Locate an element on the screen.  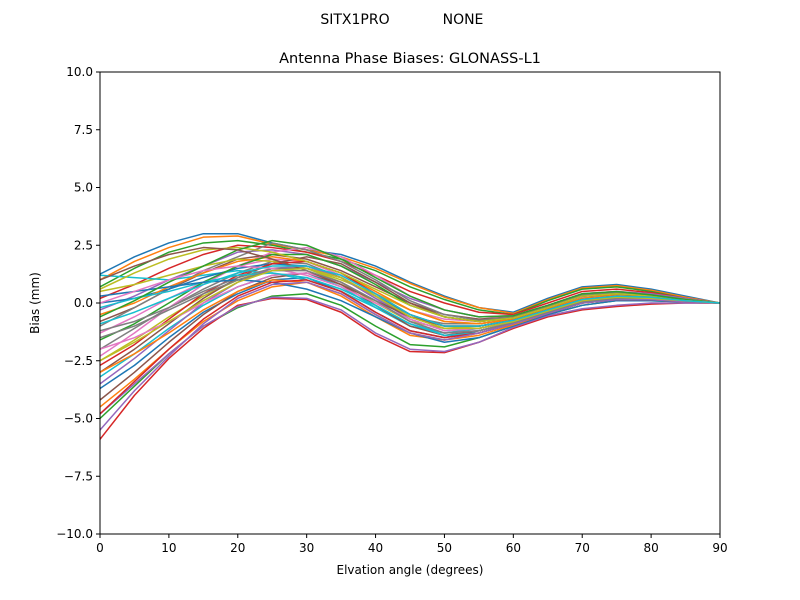
x-tick-label: 90 is located at coordinates (719, 548).